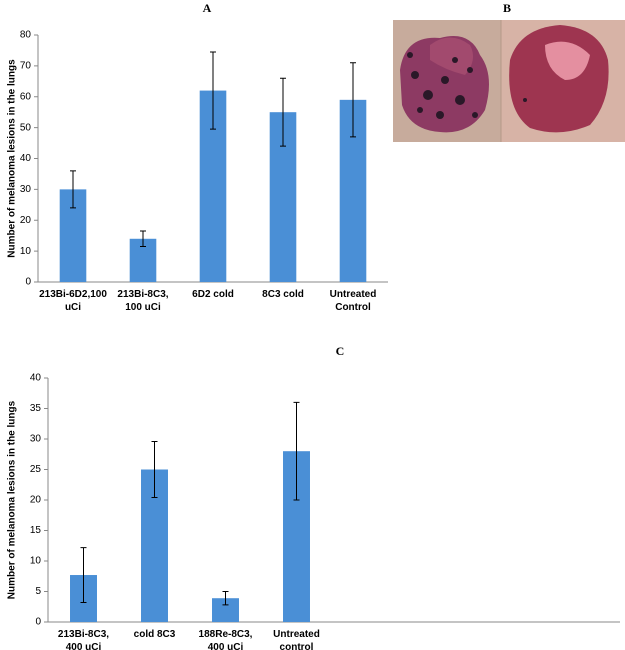 The height and width of the screenshot is (650, 625). Describe the element at coordinates (225, 610) in the screenshot. I see `bar` at that location.